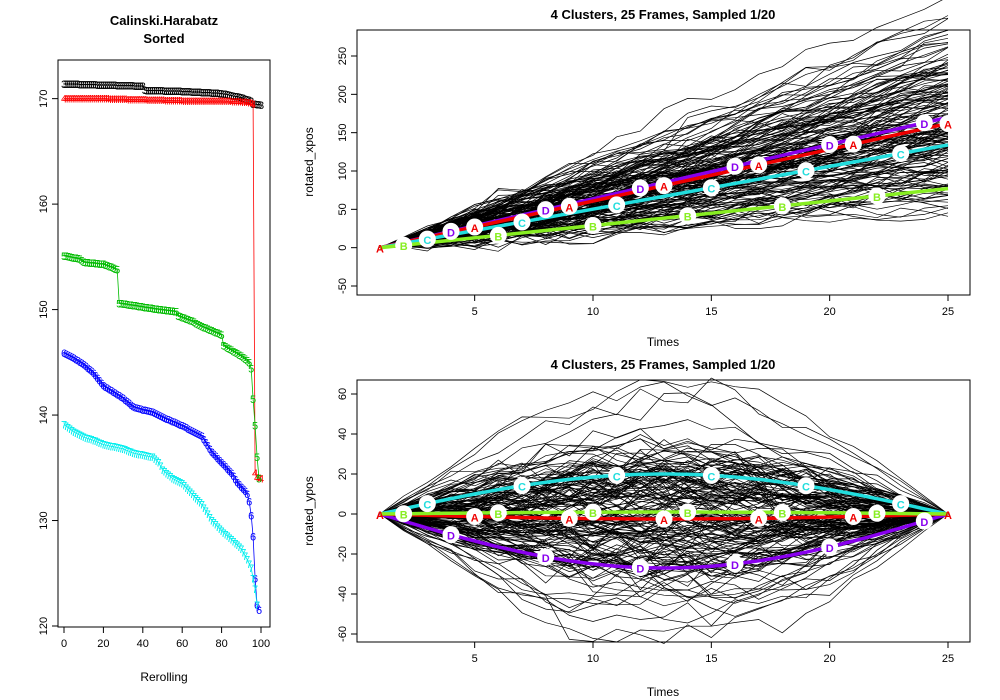  What do you see at coordinates (343, 474) in the screenshot?
I see `y-tick-label: 20` at bounding box center [343, 474].